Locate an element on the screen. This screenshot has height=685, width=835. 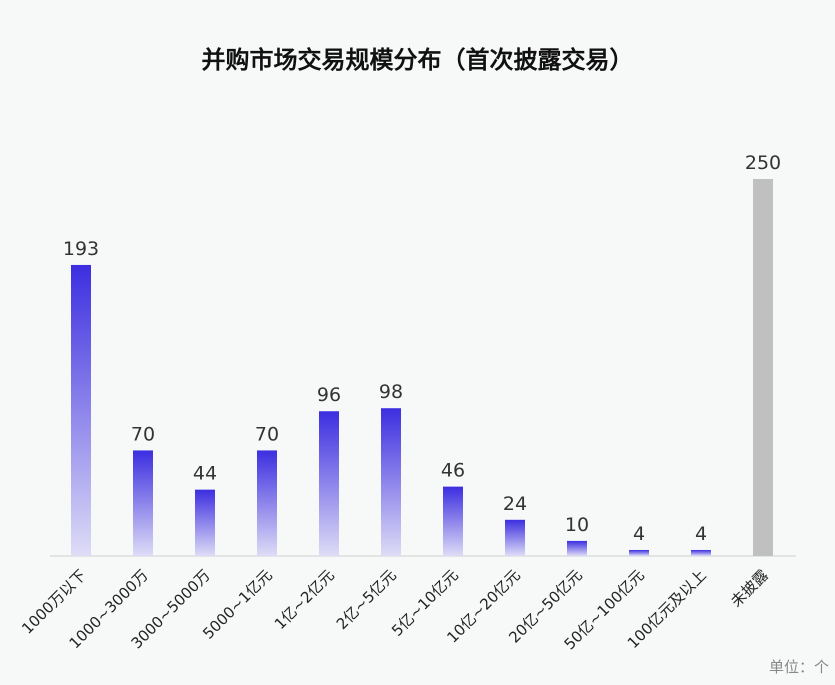
data-label: 98 is located at coordinates (391, 392).